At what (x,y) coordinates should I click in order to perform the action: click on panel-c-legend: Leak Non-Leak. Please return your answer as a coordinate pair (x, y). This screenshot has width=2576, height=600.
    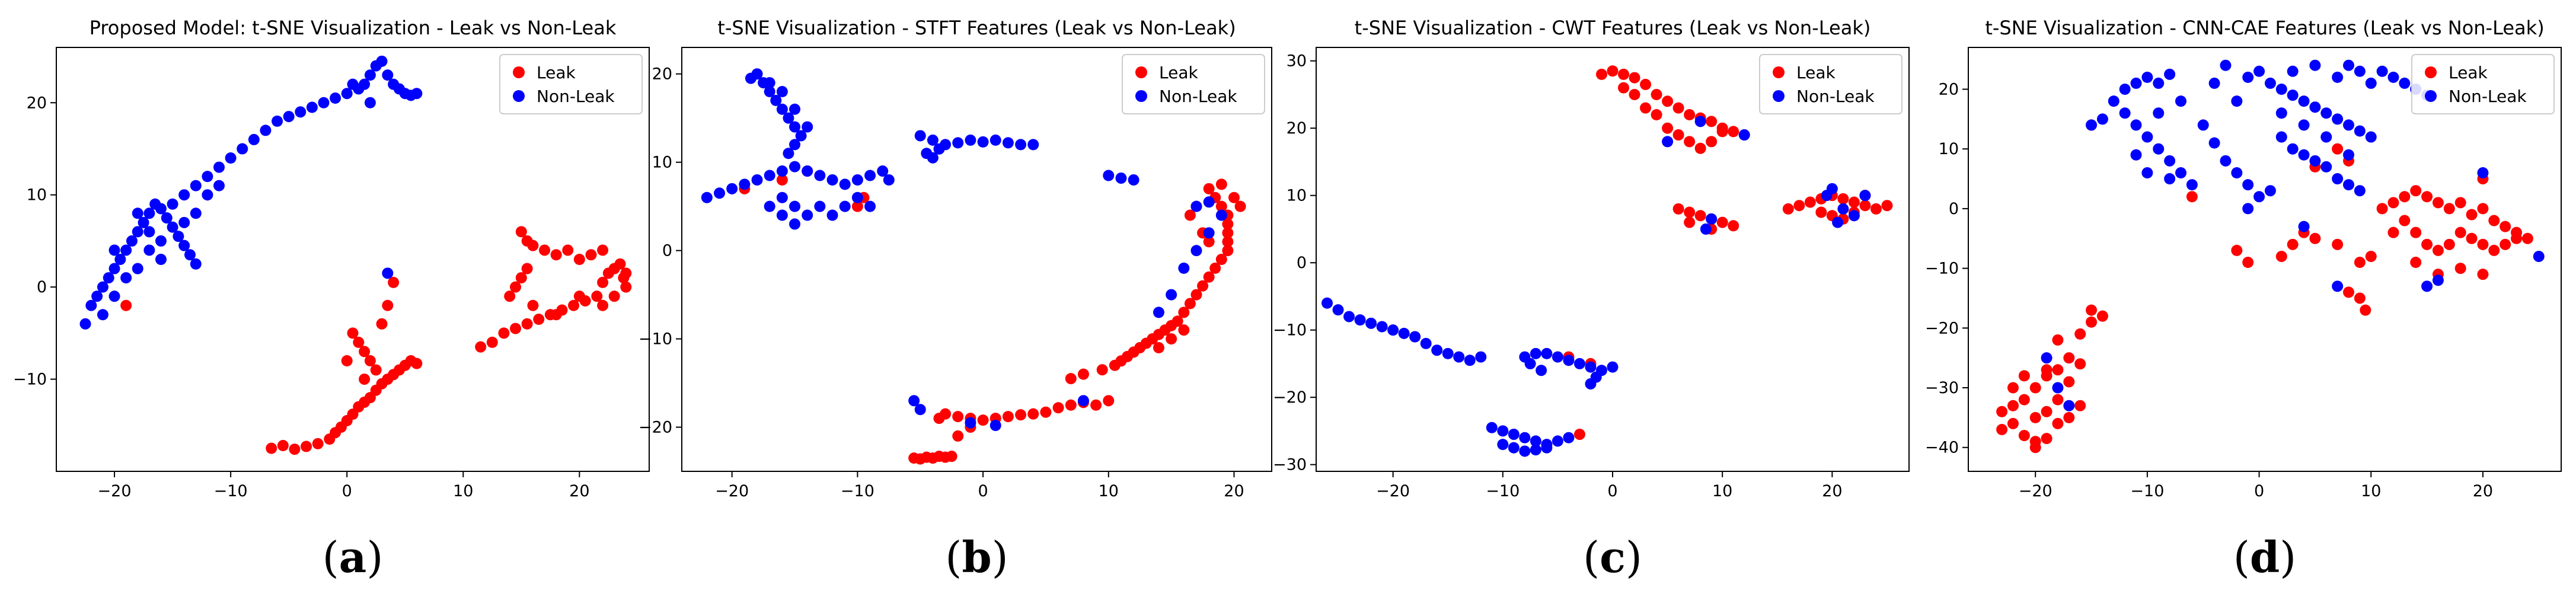
    Looking at the image, I should click on (1831, 84).